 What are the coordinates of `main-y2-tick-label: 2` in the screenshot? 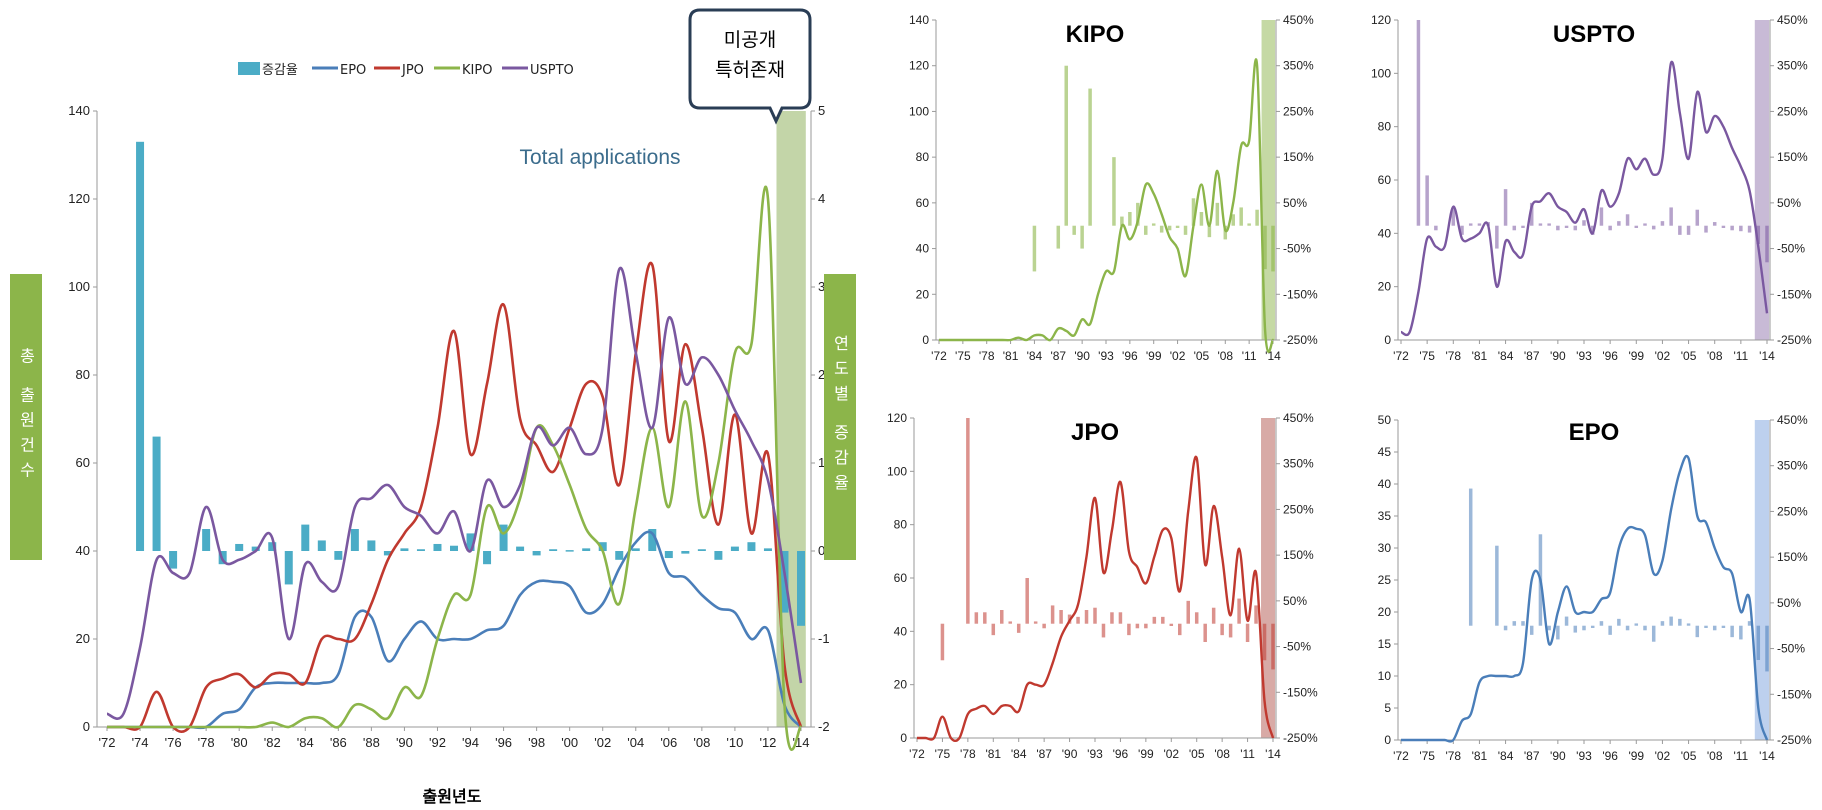 It's located at (821, 374).